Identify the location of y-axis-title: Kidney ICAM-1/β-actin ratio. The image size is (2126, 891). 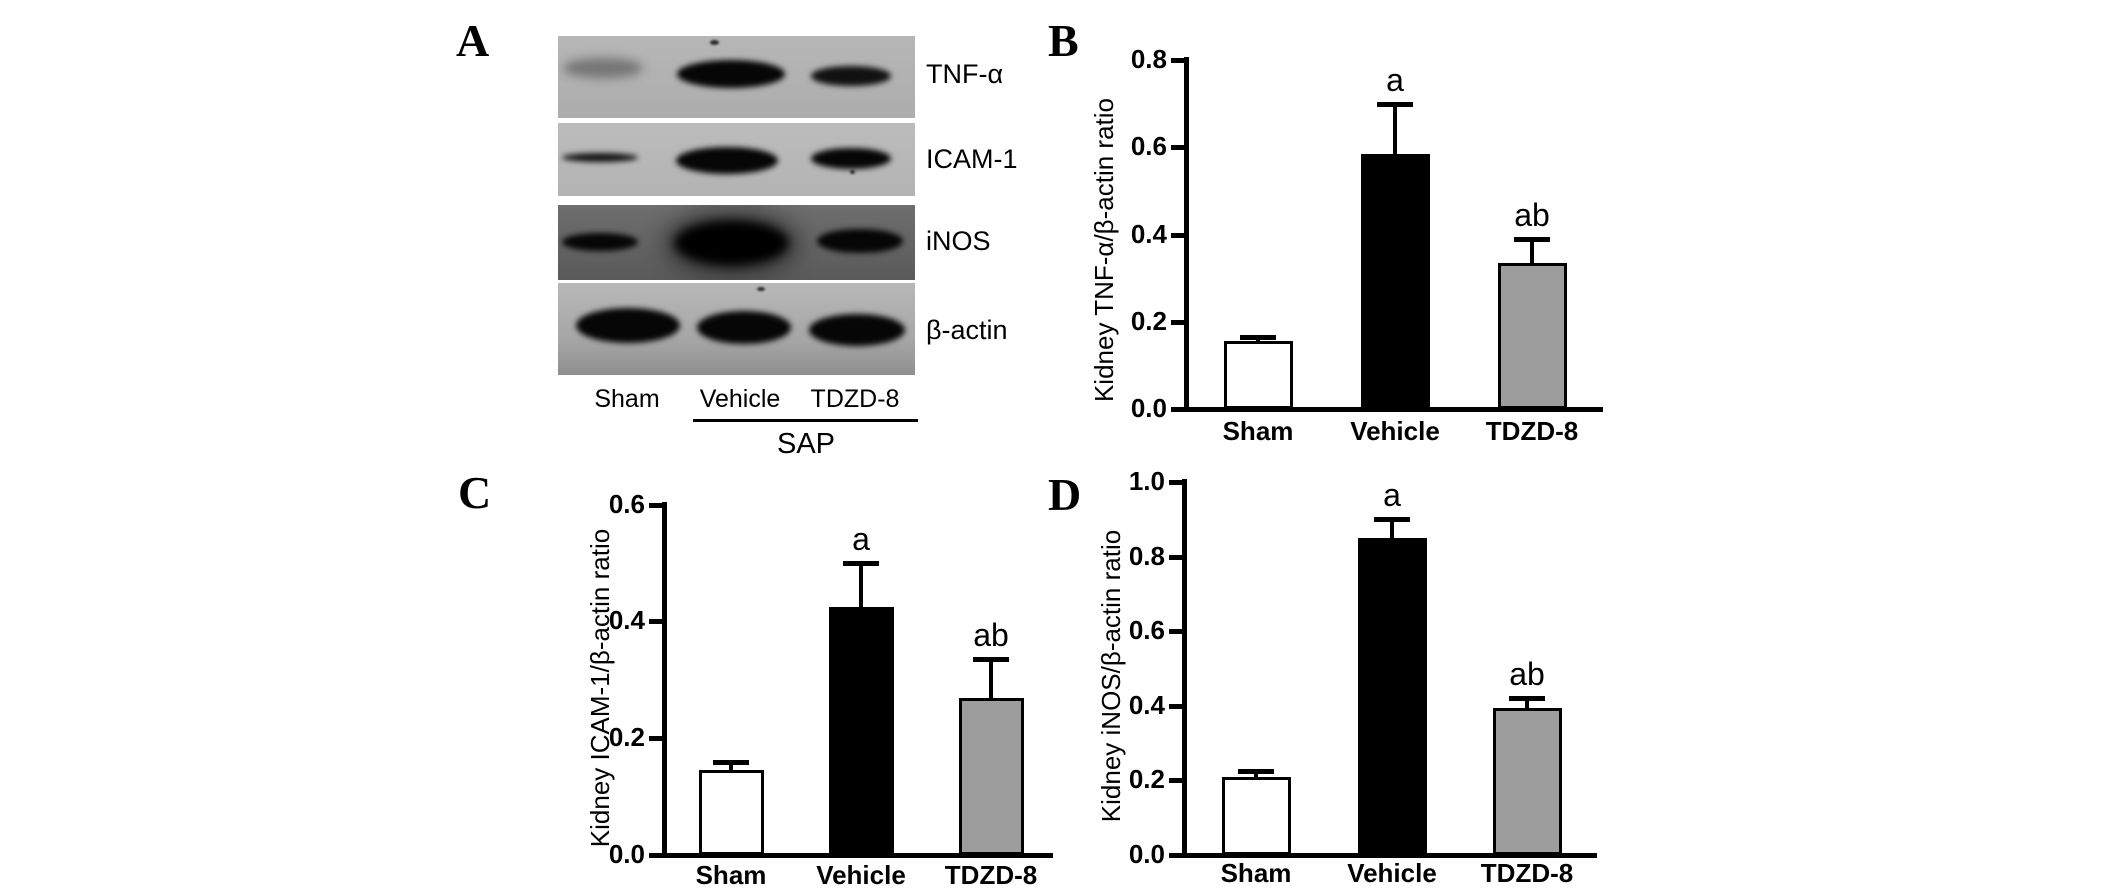
(600, 688).